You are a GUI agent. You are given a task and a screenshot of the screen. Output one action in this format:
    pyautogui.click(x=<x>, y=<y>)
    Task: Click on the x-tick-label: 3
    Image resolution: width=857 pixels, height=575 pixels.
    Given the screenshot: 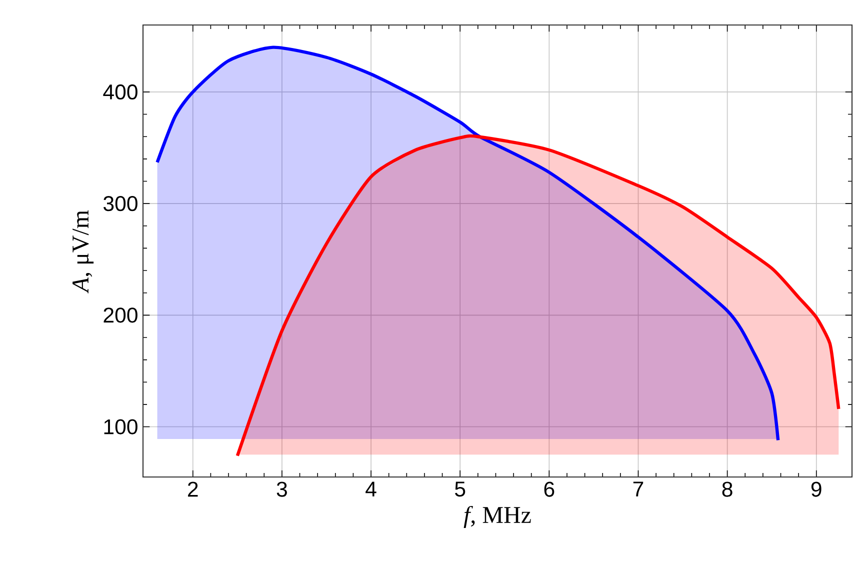 What is the action you would take?
    pyautogui.click(x=281, y=489)
    